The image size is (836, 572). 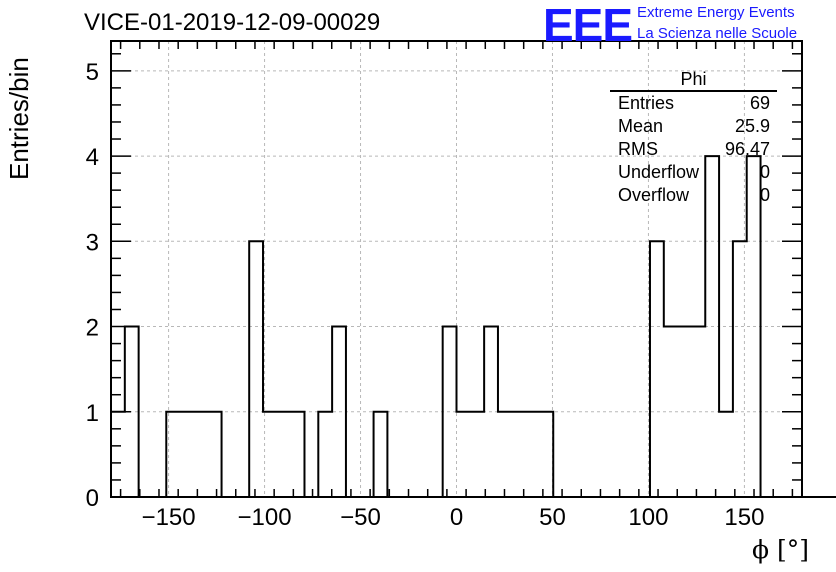 What do you see at coordinates (780, 549) in the screenshot?
I see `x-axis-label: ϕ [°]` at bounding box center [780, 549].